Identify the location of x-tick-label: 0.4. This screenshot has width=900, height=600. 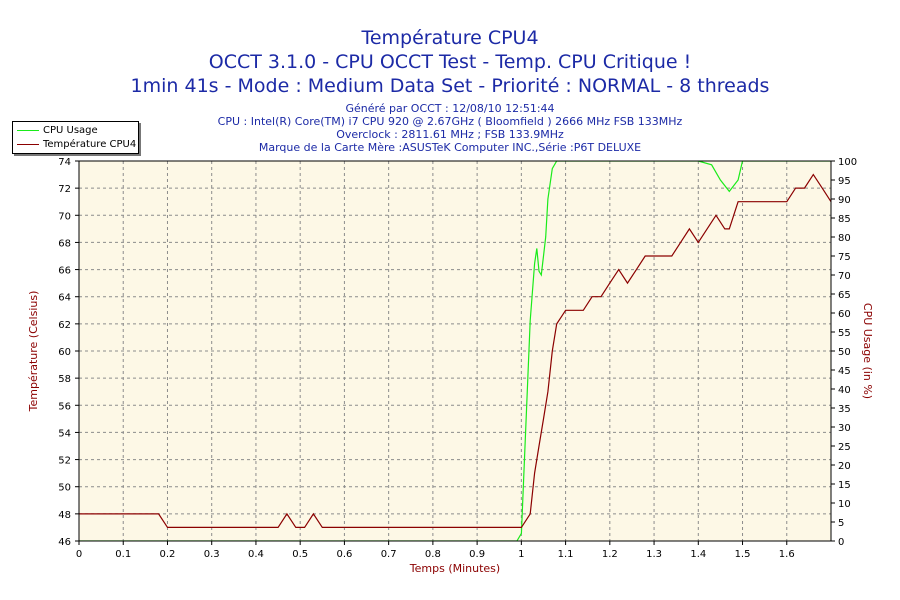
(256, 554).